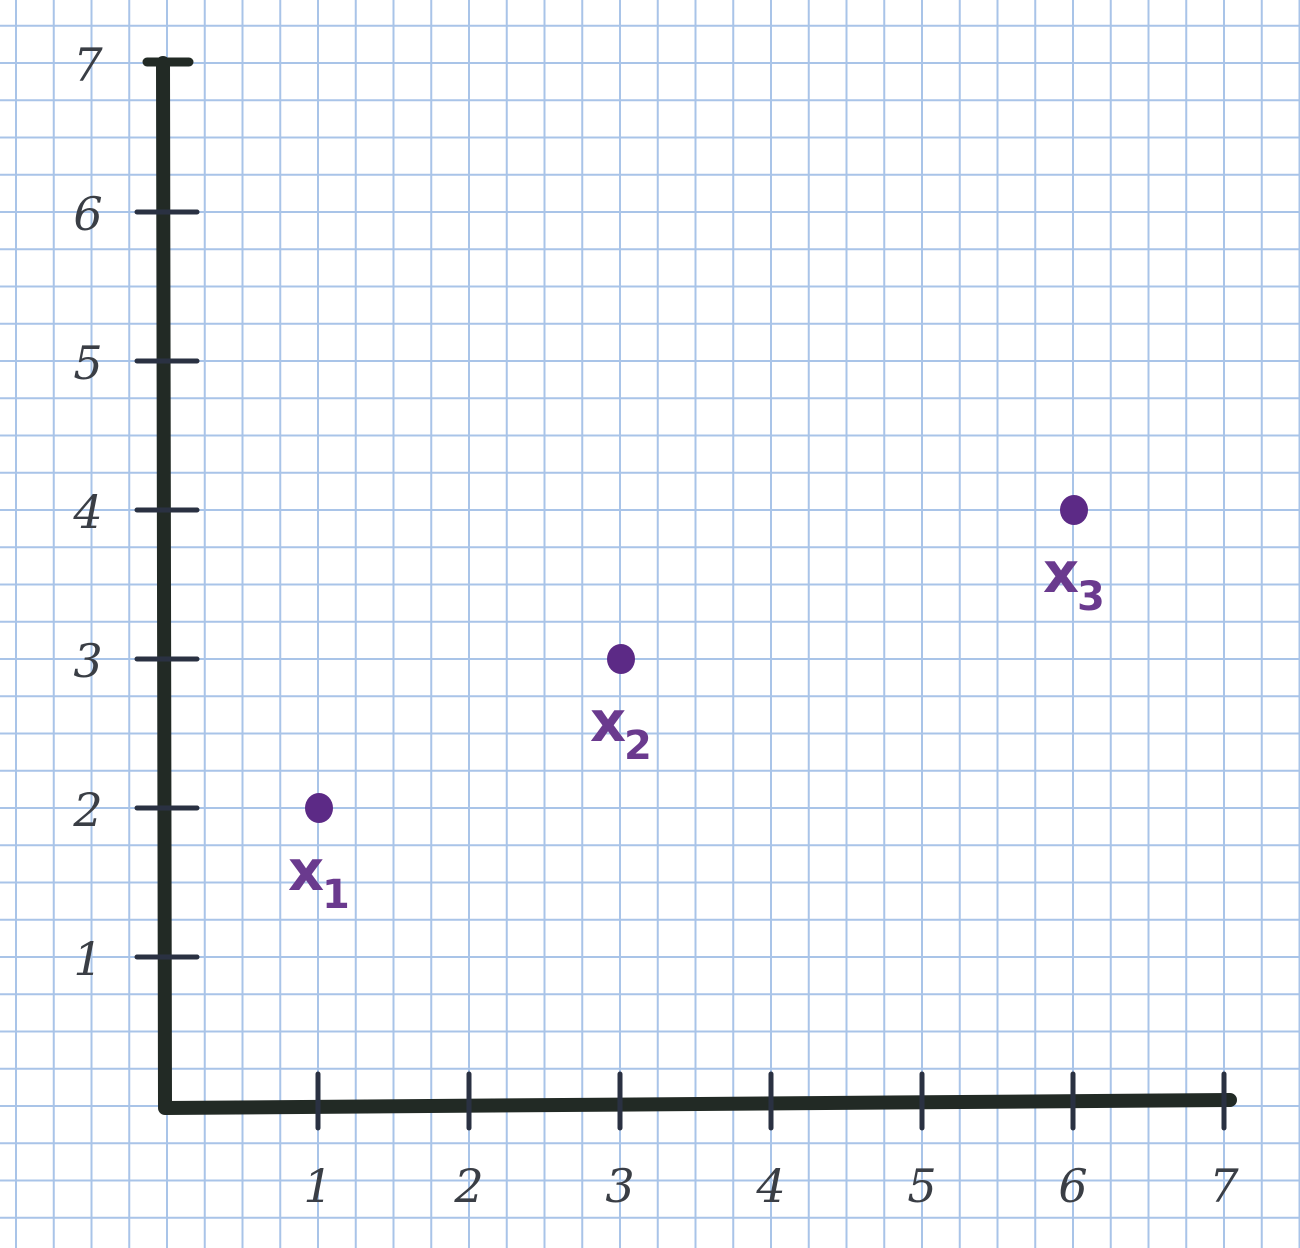 The image size is (1300, 1248). I want to click on x-tick-label: 5, so click(921, 1186).